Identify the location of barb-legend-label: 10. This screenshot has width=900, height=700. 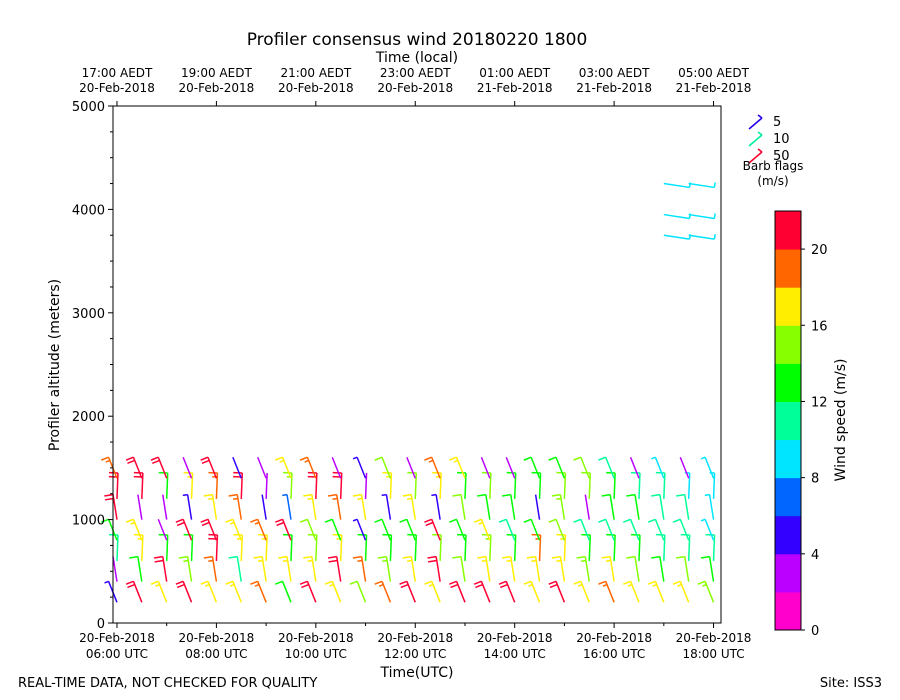
(781, 139).